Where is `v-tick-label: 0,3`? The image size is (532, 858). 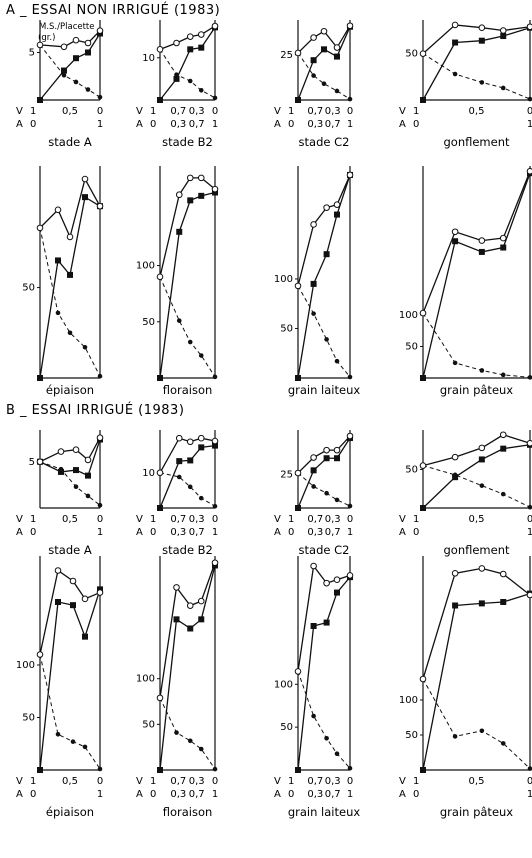 v-tick-label: 0,3 is located at coordinates (197, 519).